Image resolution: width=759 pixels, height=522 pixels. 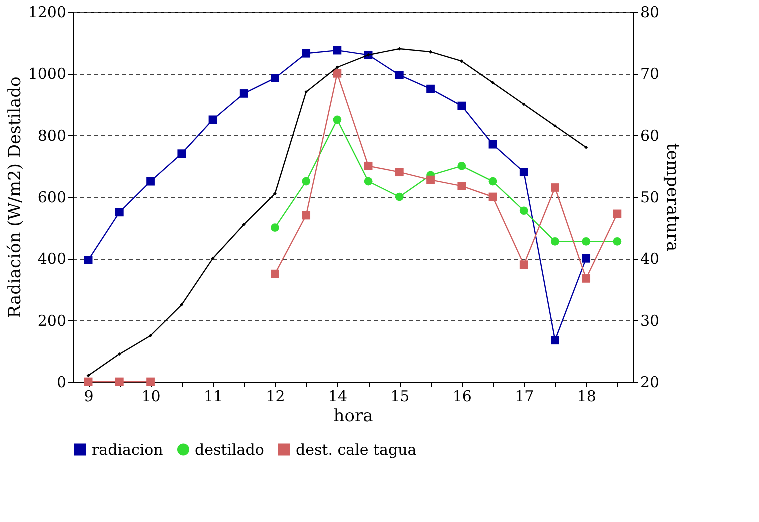 I want to click on x-tick-label: 14, so click(x=338, y=397).